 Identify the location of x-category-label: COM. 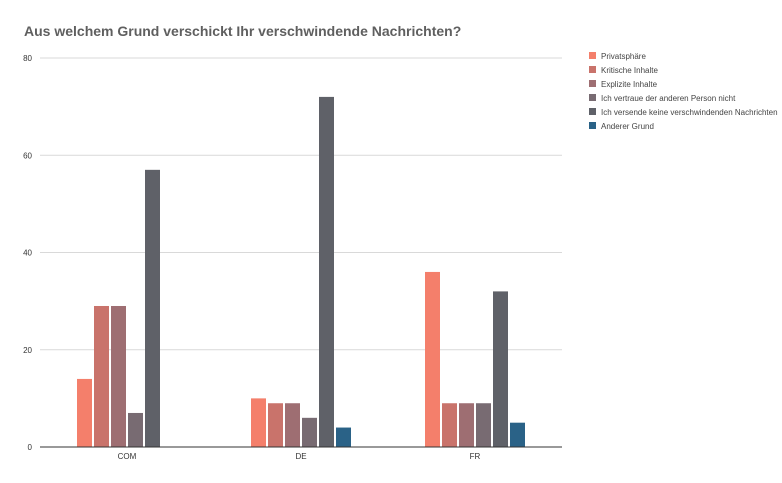
(127, 456).